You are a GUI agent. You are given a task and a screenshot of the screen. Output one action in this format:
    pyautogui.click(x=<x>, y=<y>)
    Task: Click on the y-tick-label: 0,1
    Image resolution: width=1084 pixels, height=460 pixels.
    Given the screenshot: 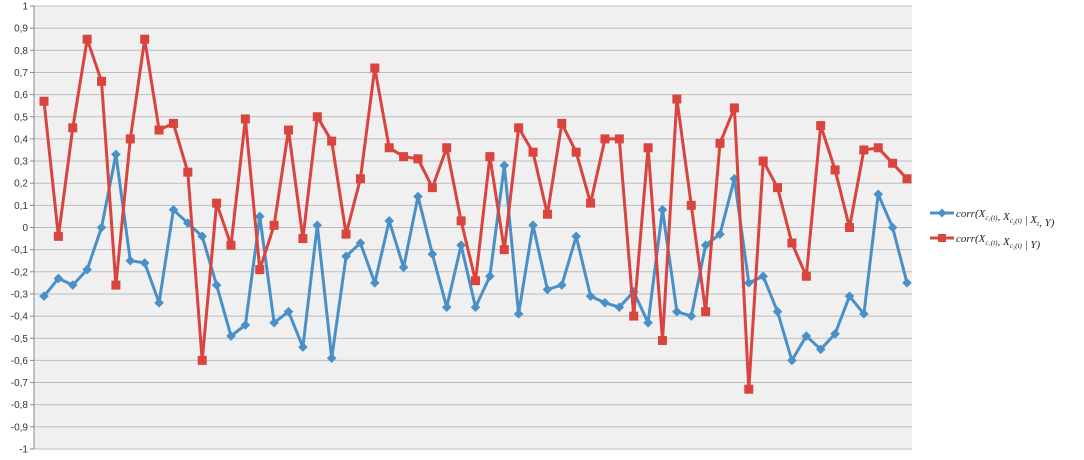 What is the action you would take?
    pyautogui.click(x=21, y=206)
    